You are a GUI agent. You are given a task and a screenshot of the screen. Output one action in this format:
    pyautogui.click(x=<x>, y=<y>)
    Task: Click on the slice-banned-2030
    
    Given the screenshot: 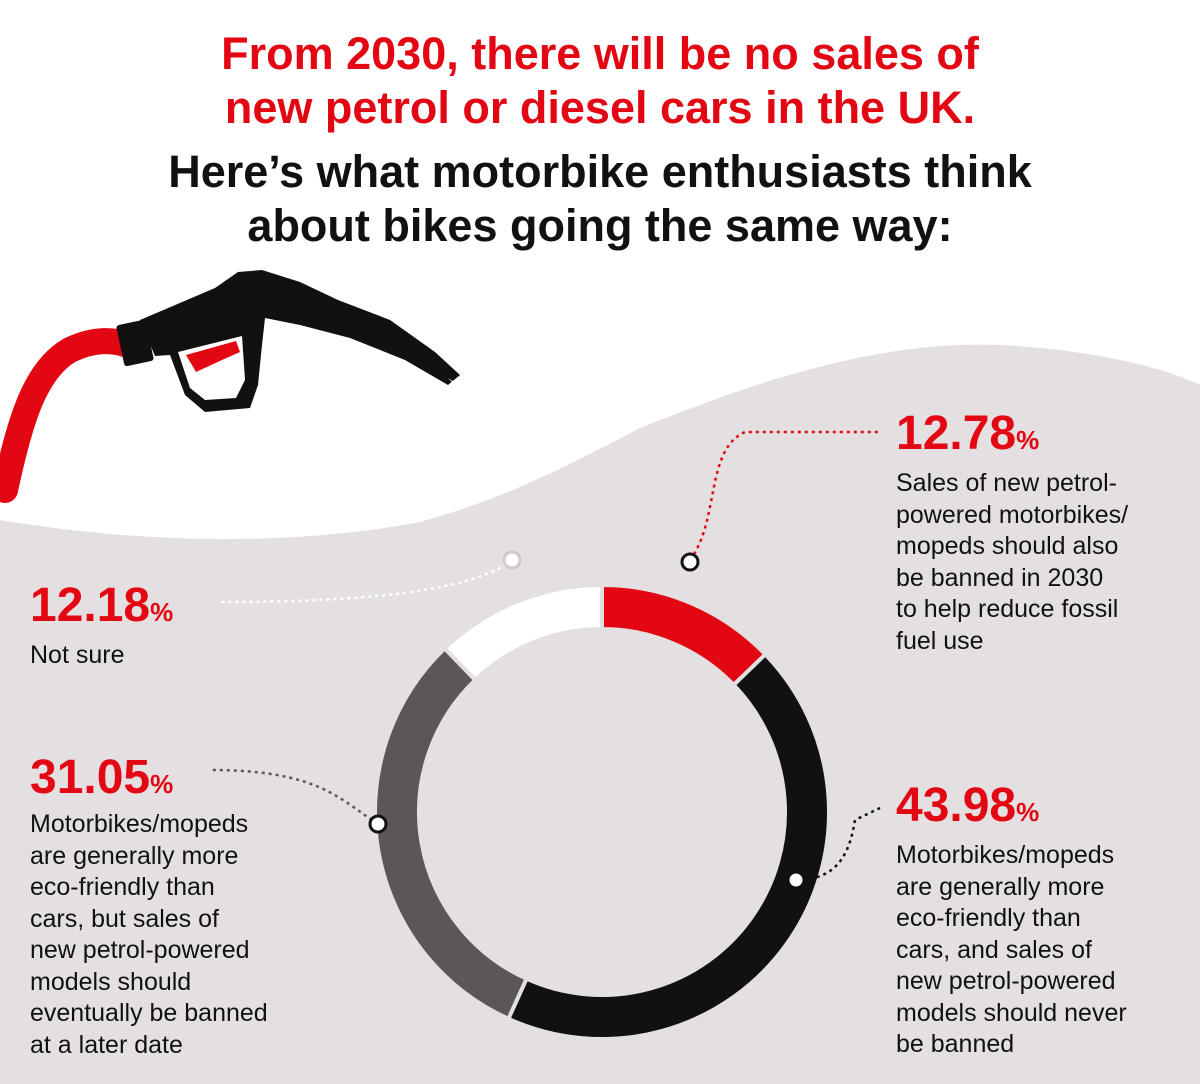 What is the action you would take?
    pyautogui.click(x=684, y=635)
    